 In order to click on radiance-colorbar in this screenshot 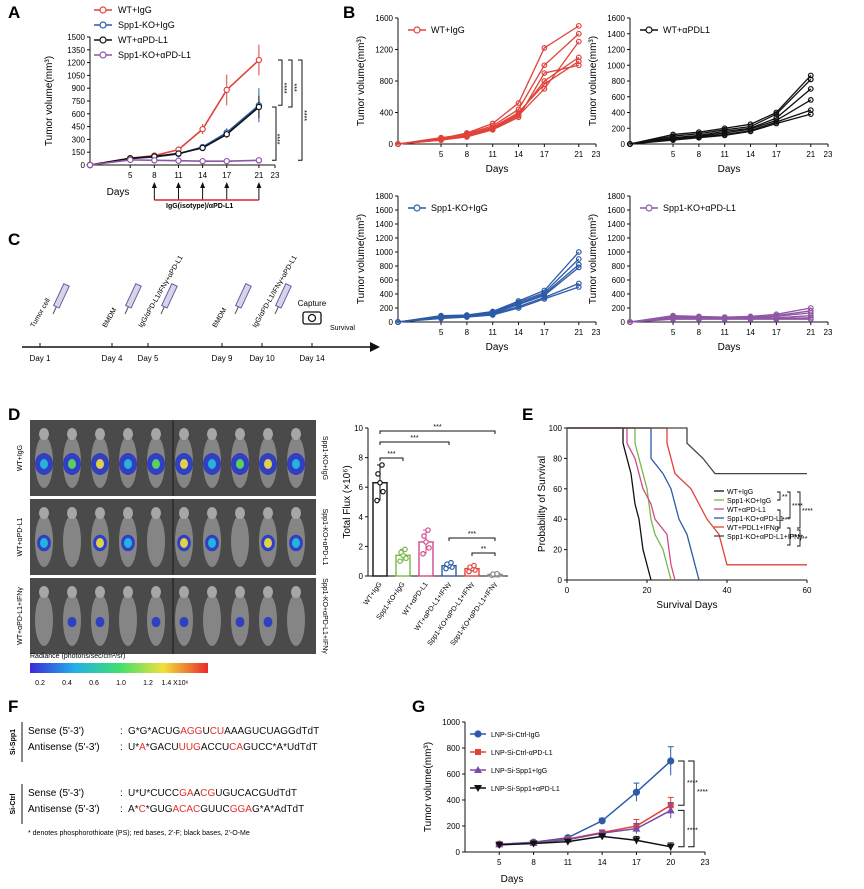, I will do `click(119, 668)`.